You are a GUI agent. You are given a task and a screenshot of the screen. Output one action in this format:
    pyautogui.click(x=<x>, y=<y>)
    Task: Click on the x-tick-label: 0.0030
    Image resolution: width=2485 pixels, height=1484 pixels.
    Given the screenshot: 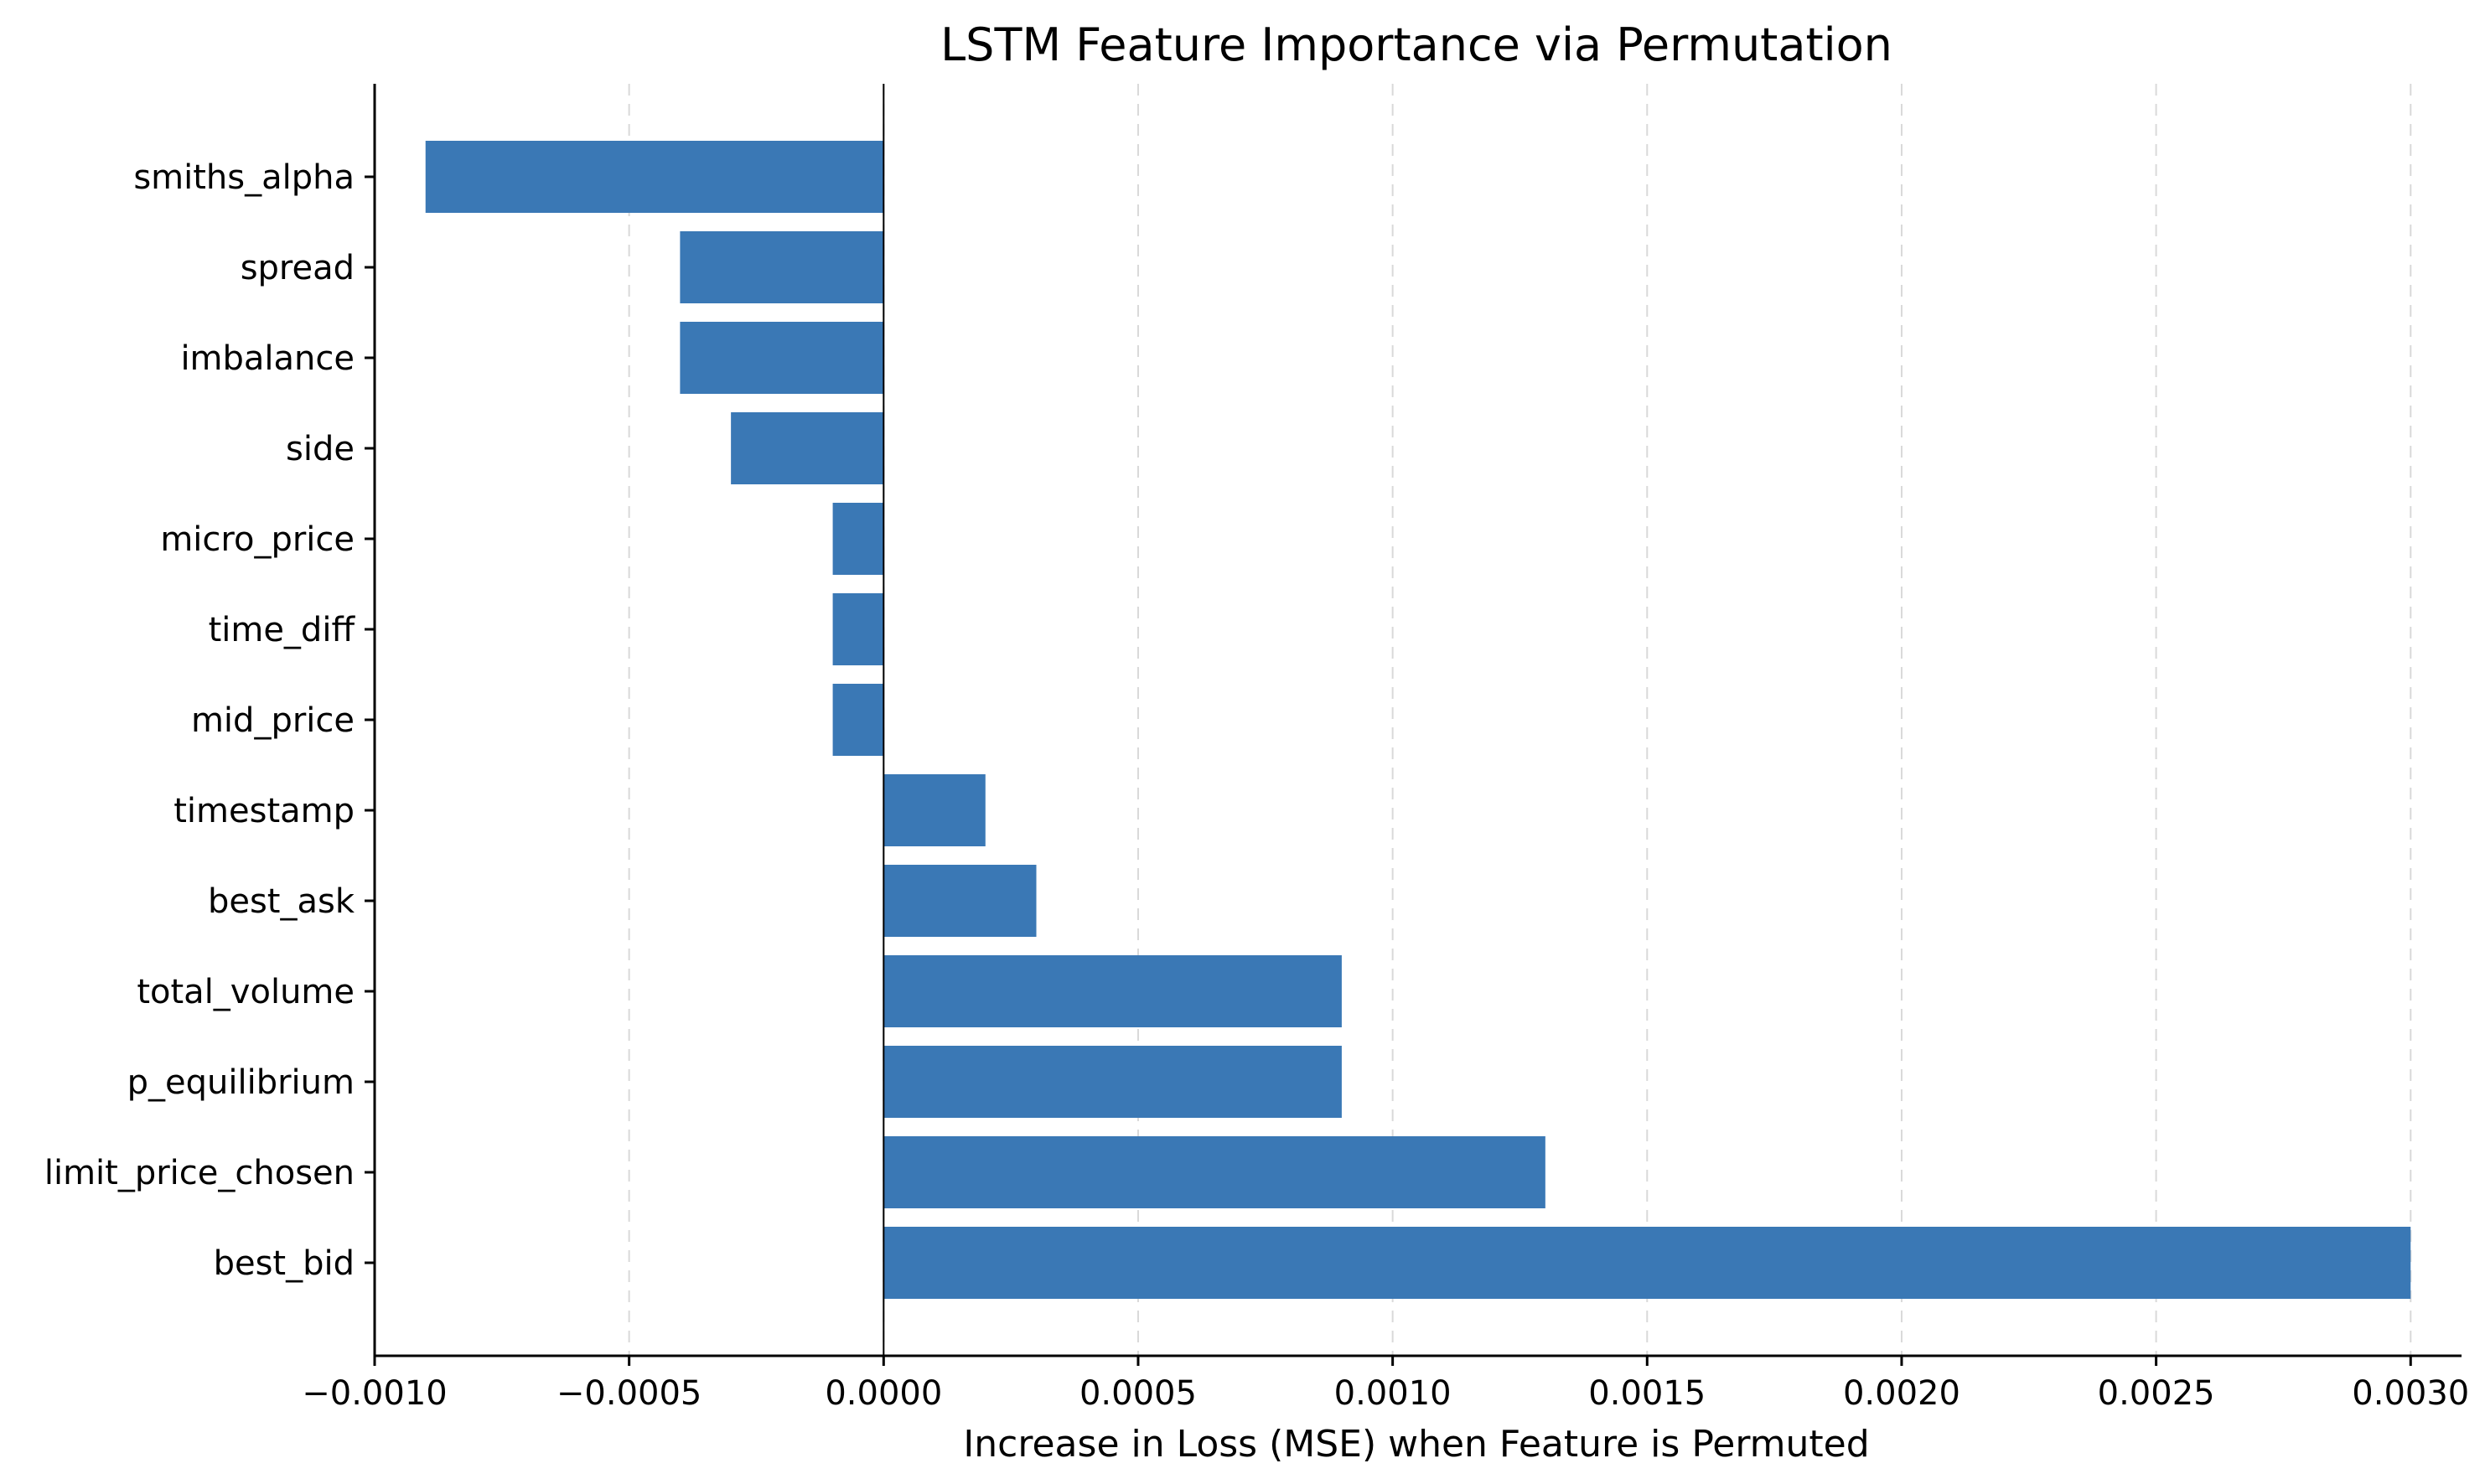 What is the action you would take?
    pyautogui.click(x=2410, y=1394)
    